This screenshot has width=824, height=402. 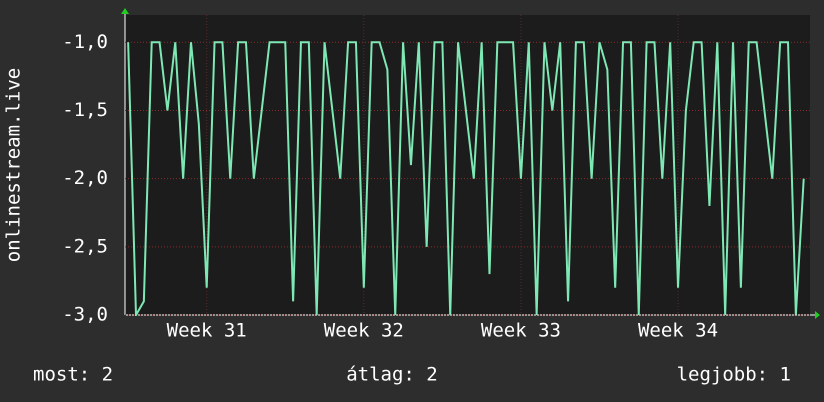 What do you see at coordinates (207, 331) in the screenshot?
I see `x-tick-label: Week 31` at bounding box center [207, 331].